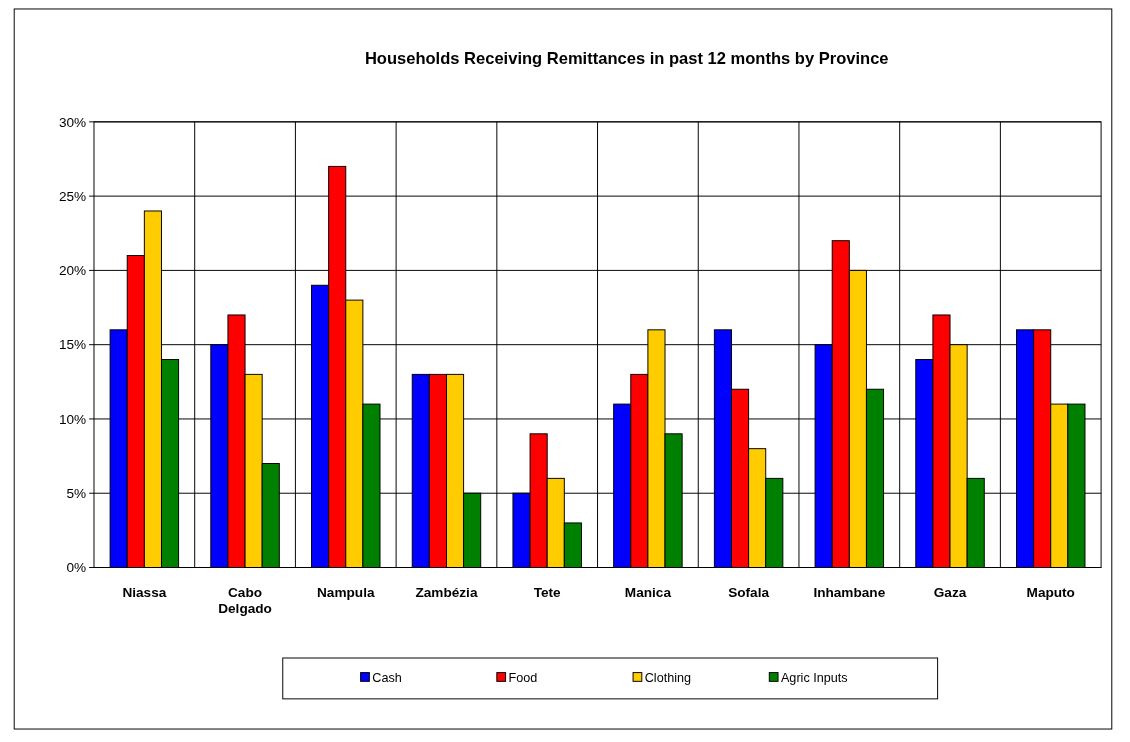 The height and width of the screenshot is (742, 1130). I want to click on x-tick-label: Niassa, so click(144, 592).